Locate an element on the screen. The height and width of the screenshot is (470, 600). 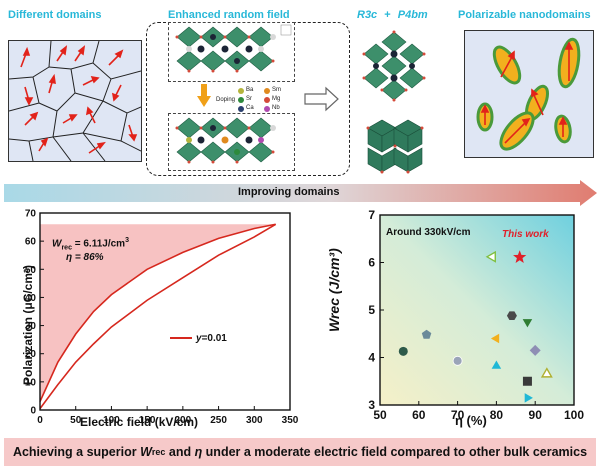
lattice-top-box is located at coordinates (231, 52).